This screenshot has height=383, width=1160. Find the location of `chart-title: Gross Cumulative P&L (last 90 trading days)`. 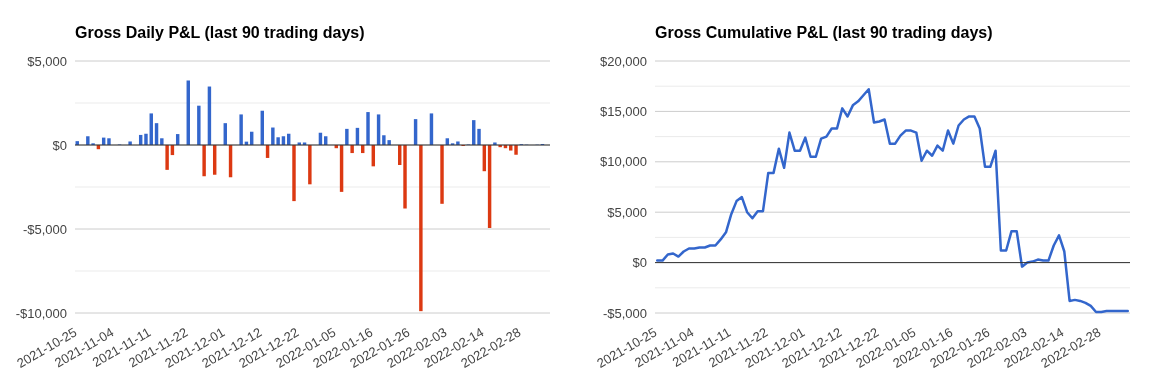

chart-title: Gross Cumulative P&L (last 90 trading days) is located at coordinates (824, 32).